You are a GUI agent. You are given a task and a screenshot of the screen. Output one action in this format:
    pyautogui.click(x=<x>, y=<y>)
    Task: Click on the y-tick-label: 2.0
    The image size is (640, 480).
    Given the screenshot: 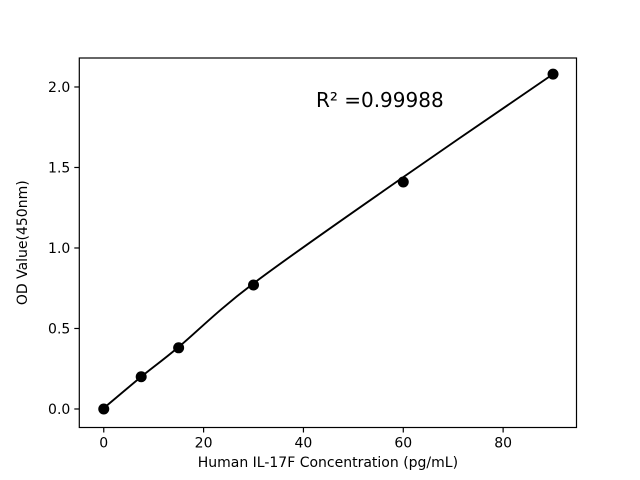 What is the action you would take?
    pyautogui.click(x=59, y=88)
    